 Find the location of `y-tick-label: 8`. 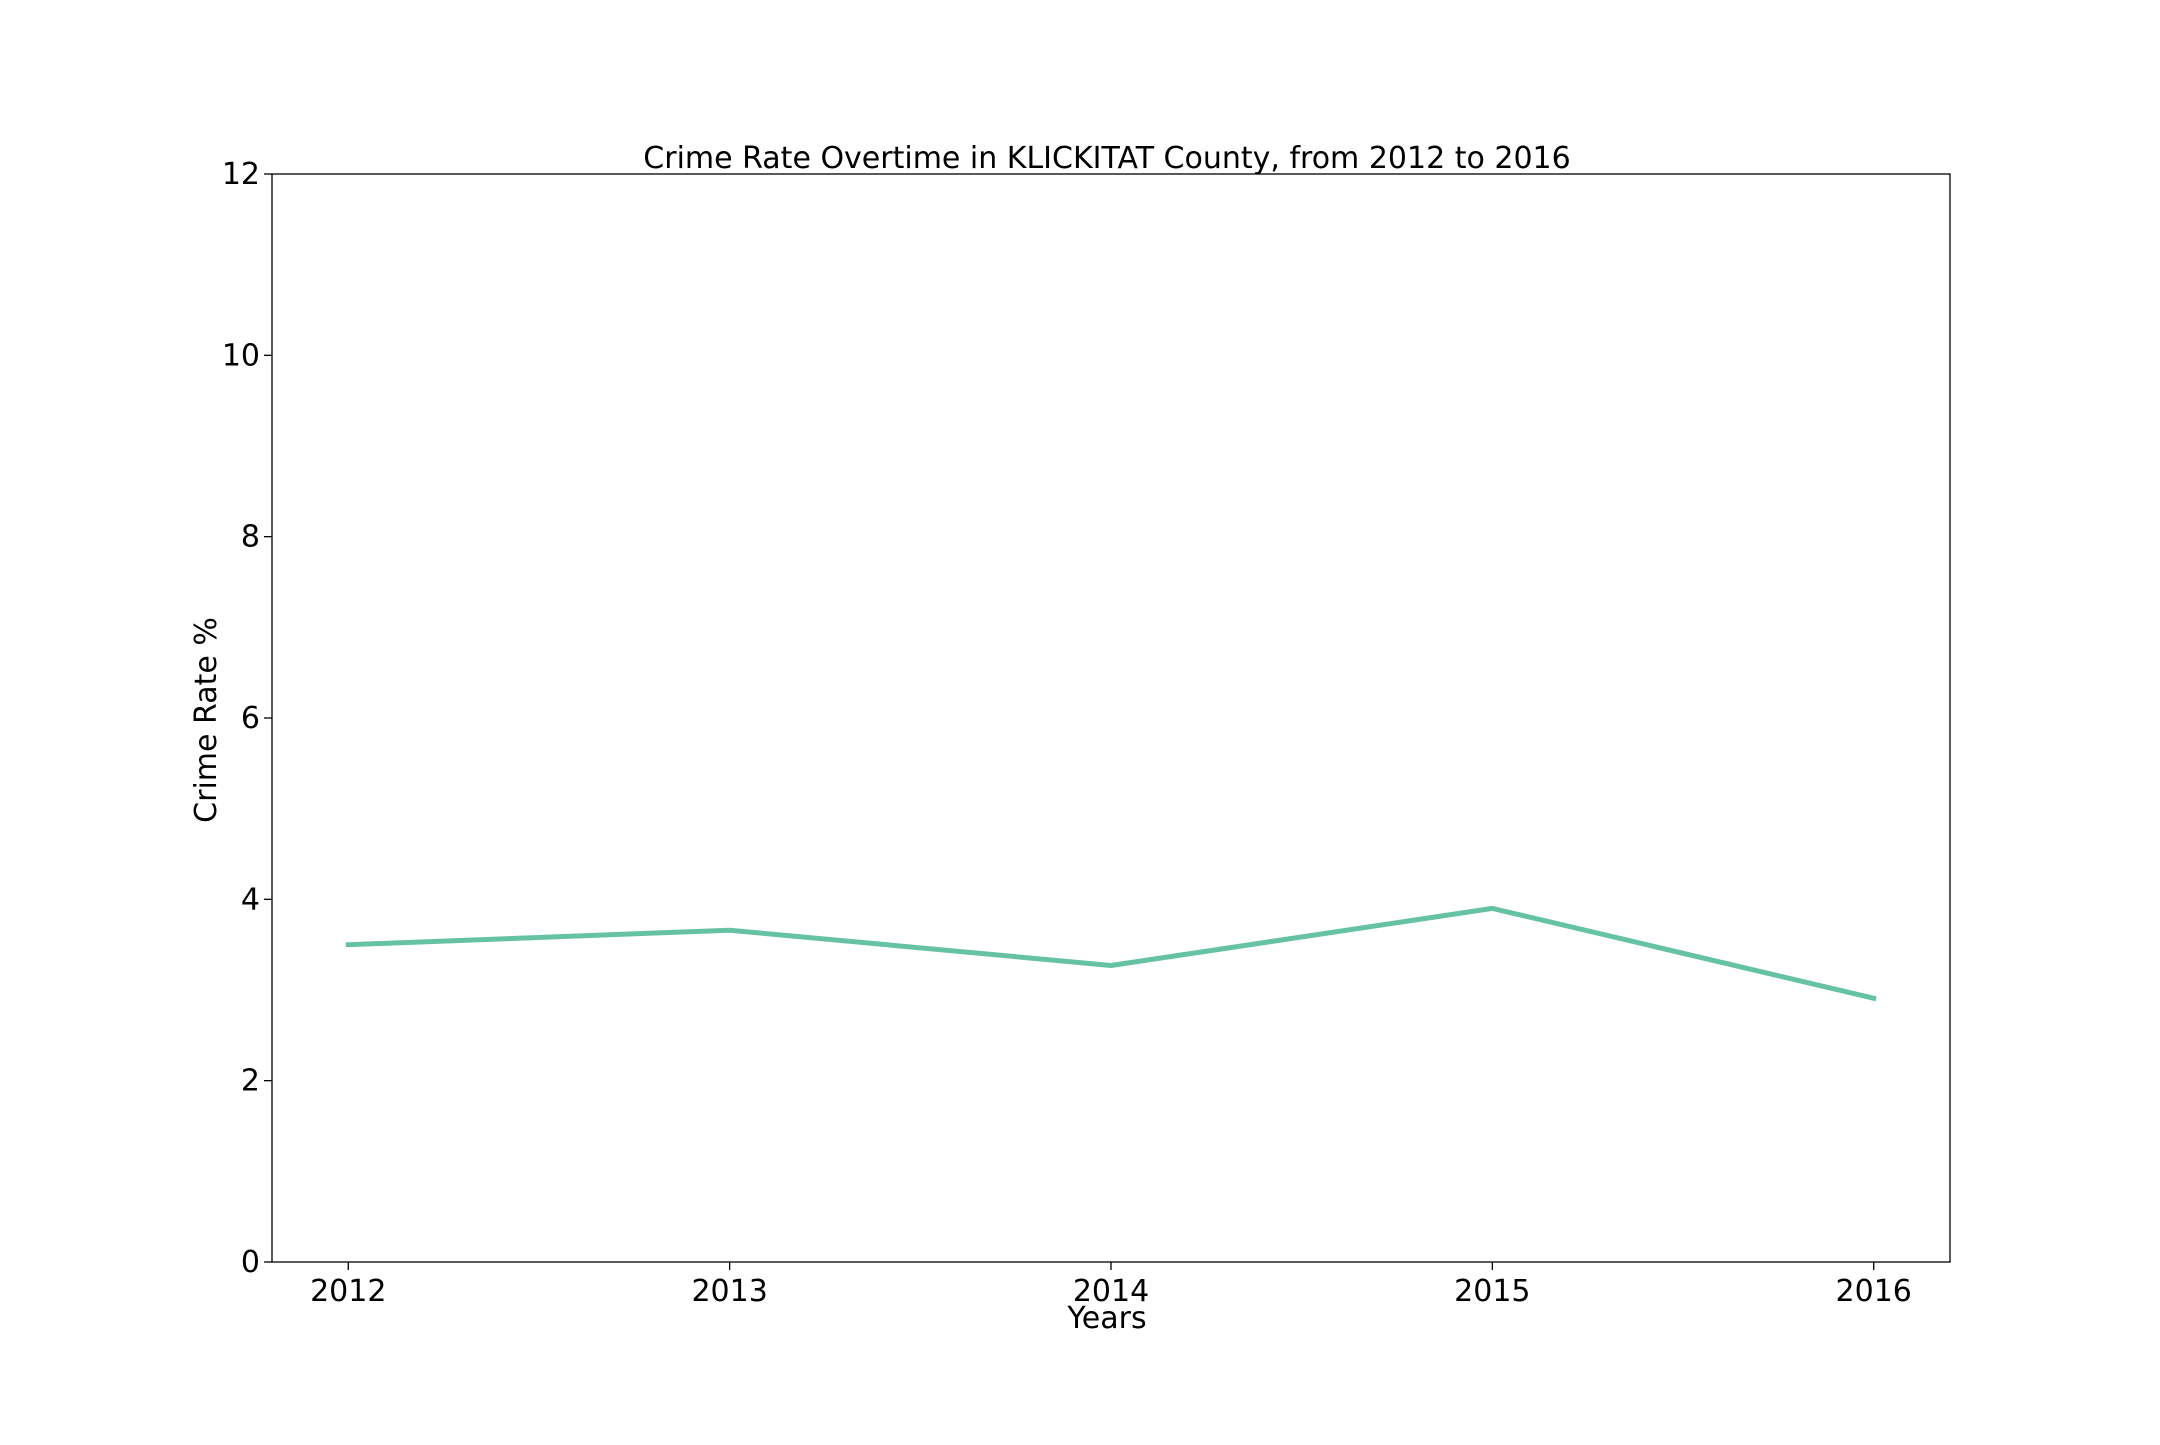

y-tick-label: 8 is located at coordinates (250, 537).